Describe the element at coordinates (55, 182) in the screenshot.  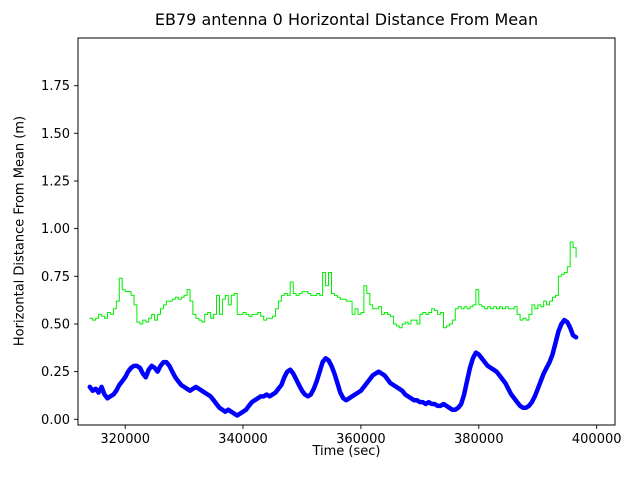
I see `y-tick-label: 1.25` at that location.